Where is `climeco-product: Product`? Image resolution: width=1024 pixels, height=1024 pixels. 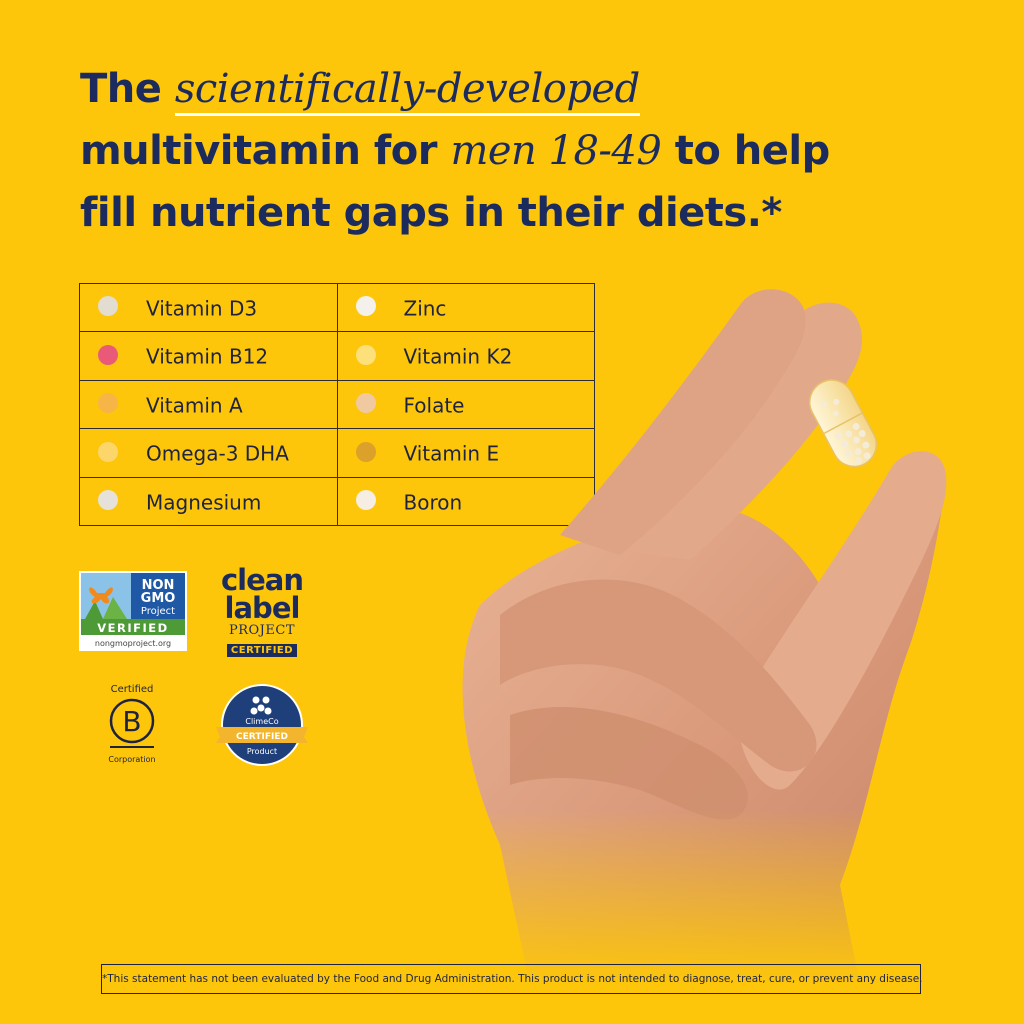
climeco-product: Product is located at coordinates (262, 751).